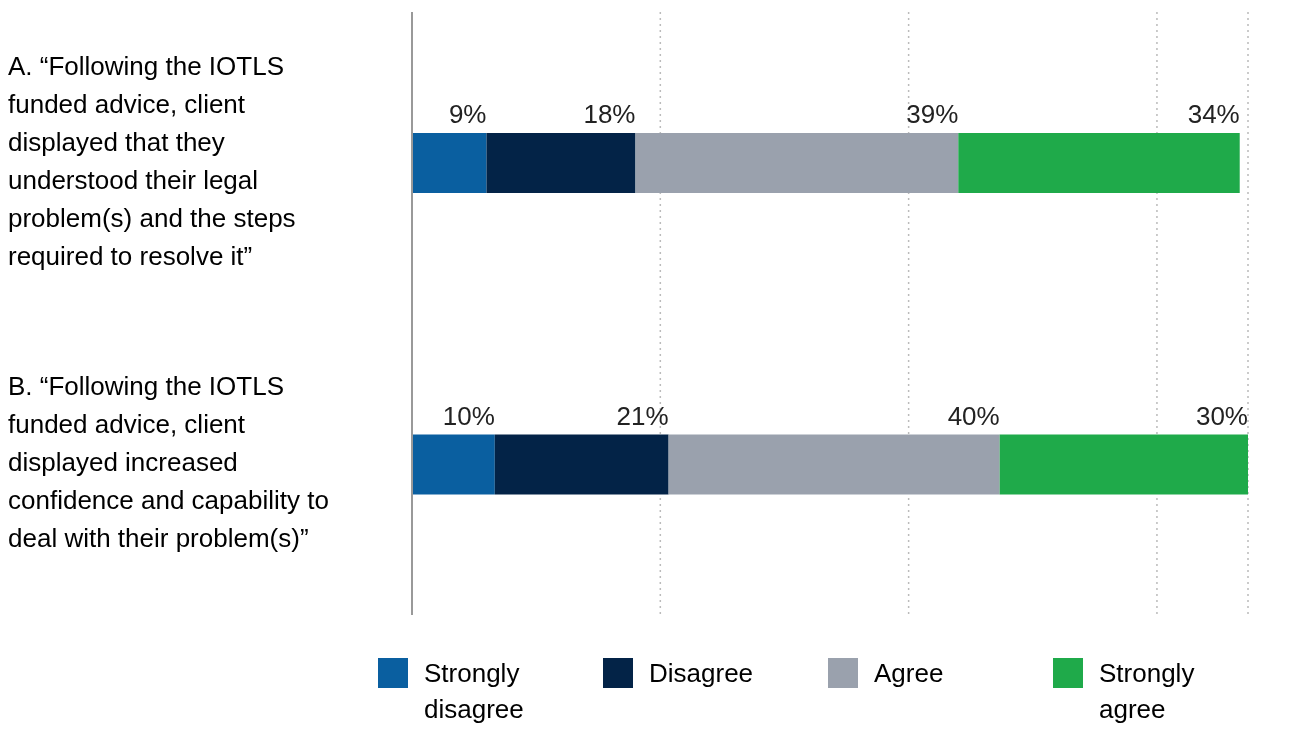  I want to click on legend-label: Strongly agree, so click(1147, 691).